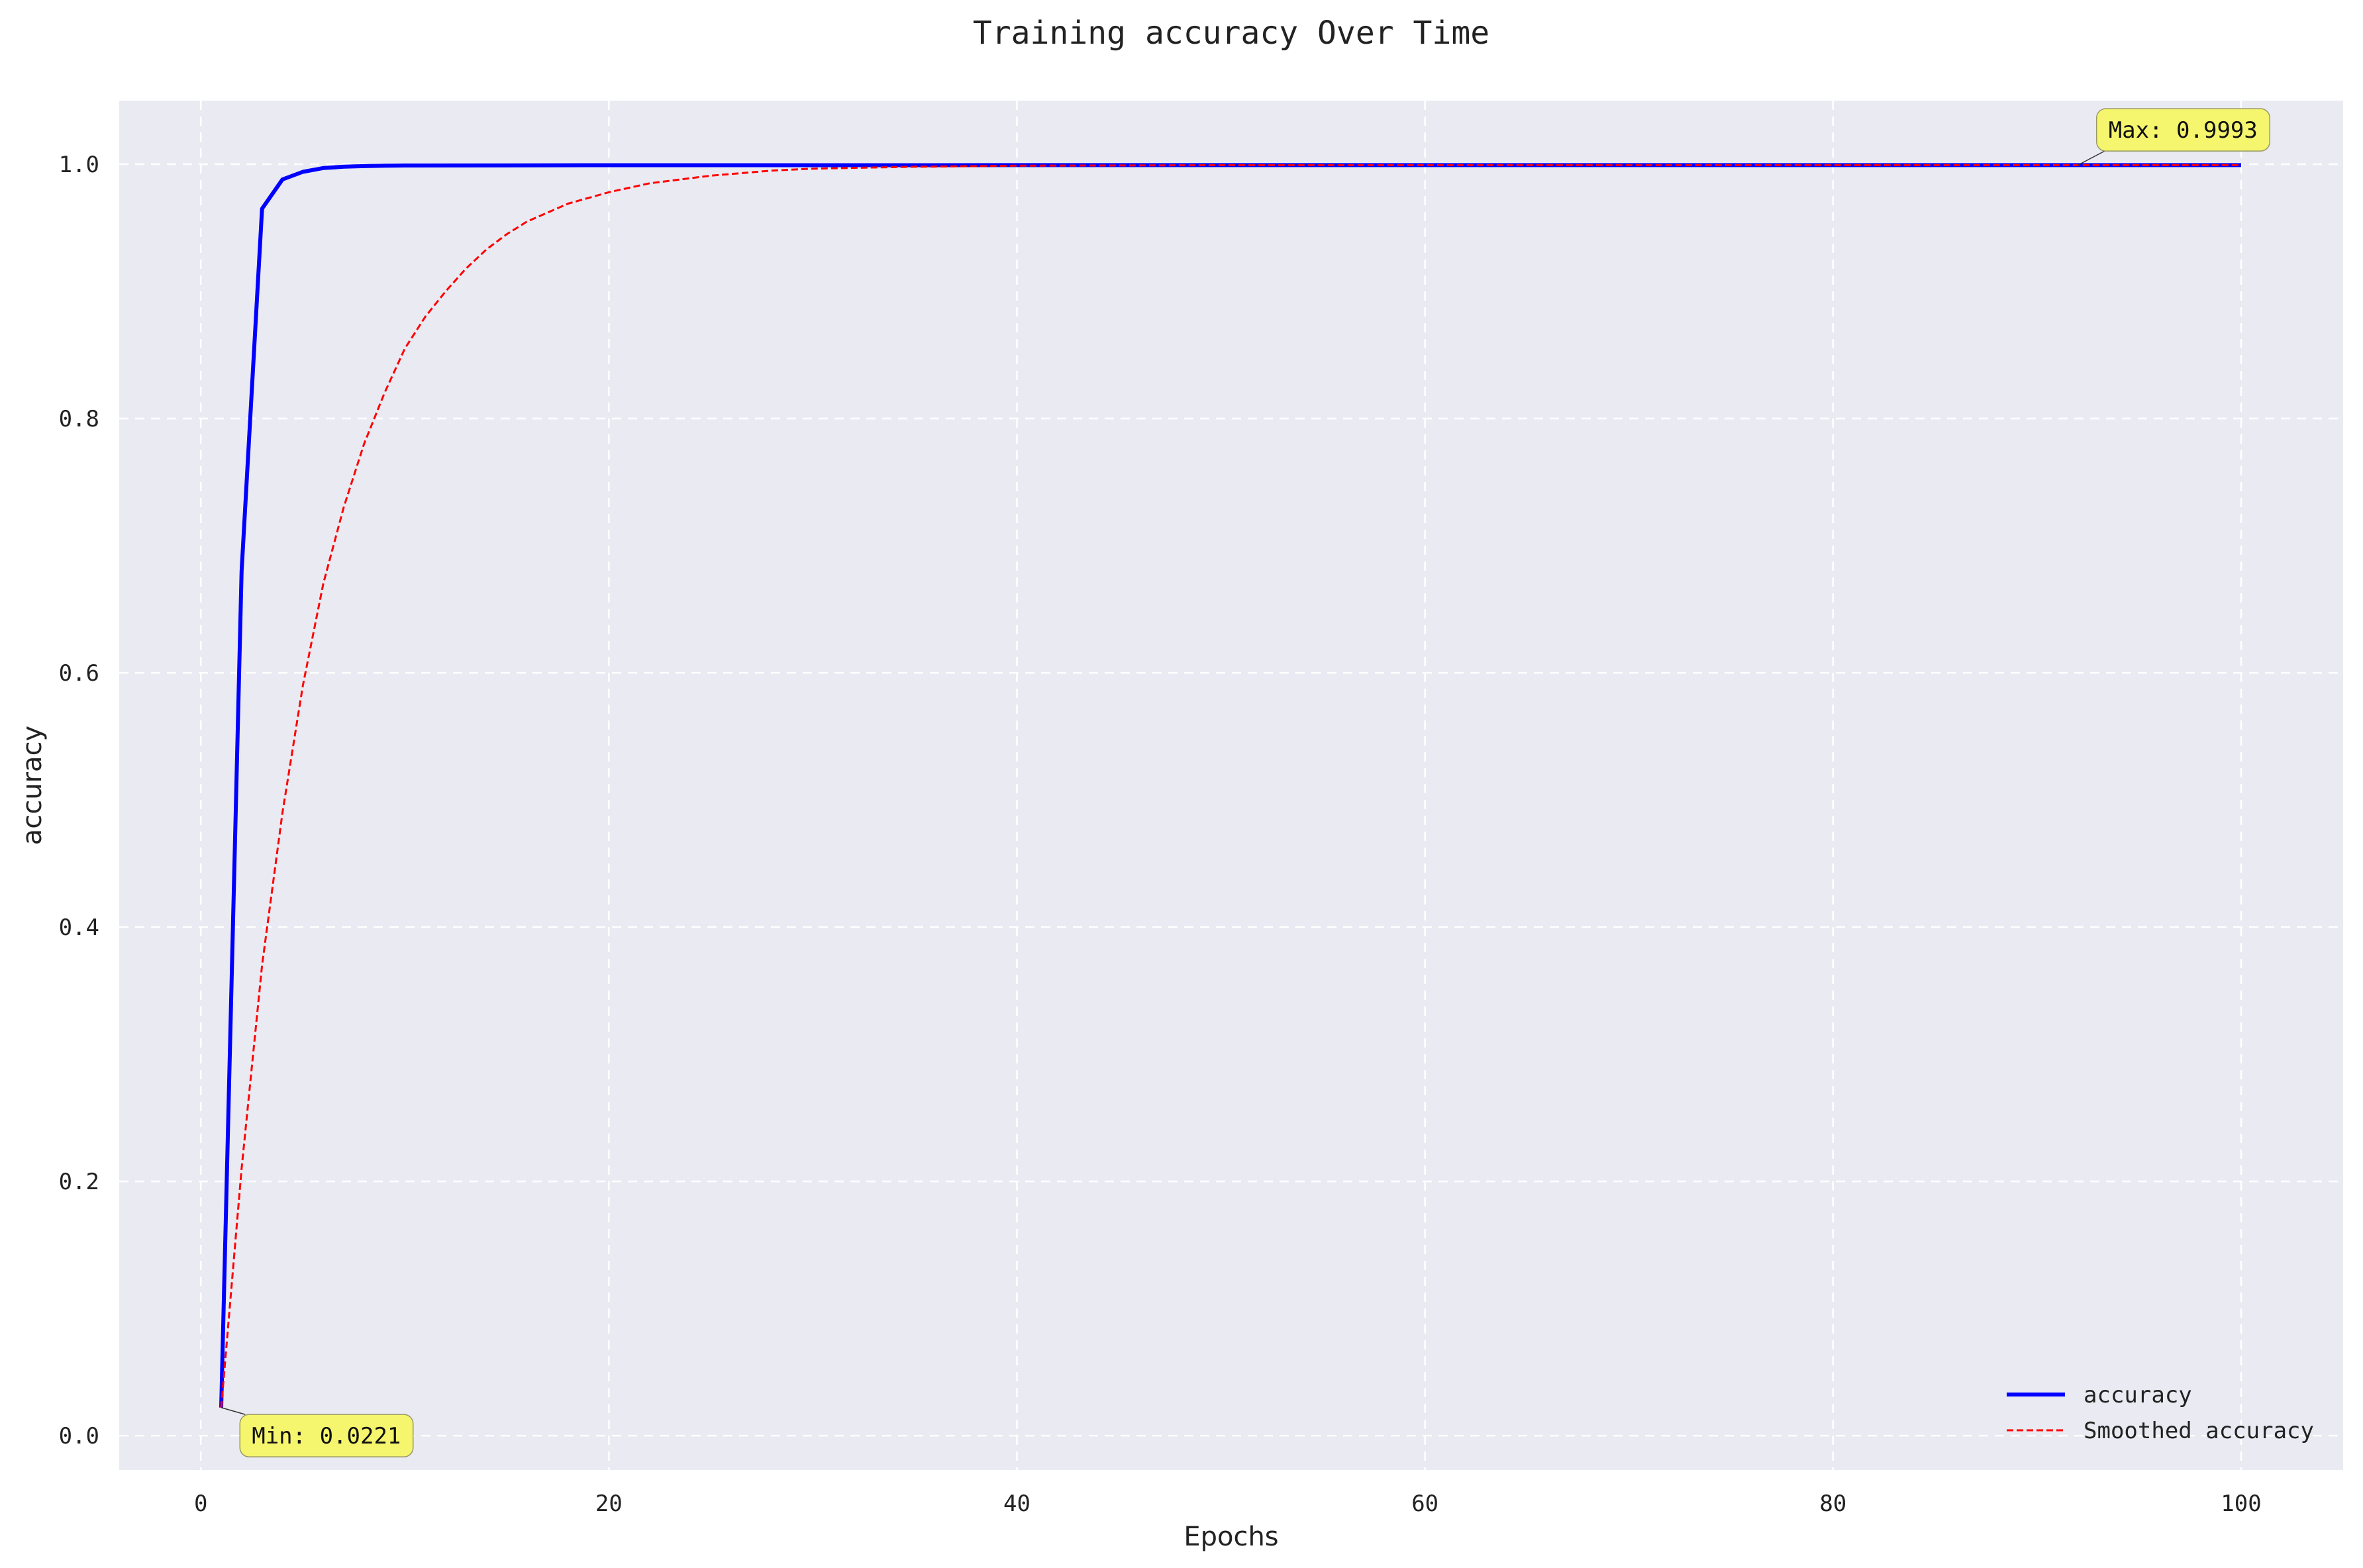 Image resolution: width=2363 pixels, height=1568 pixels. I want to click on x-tick-label: 60, so click(1424, 1504).